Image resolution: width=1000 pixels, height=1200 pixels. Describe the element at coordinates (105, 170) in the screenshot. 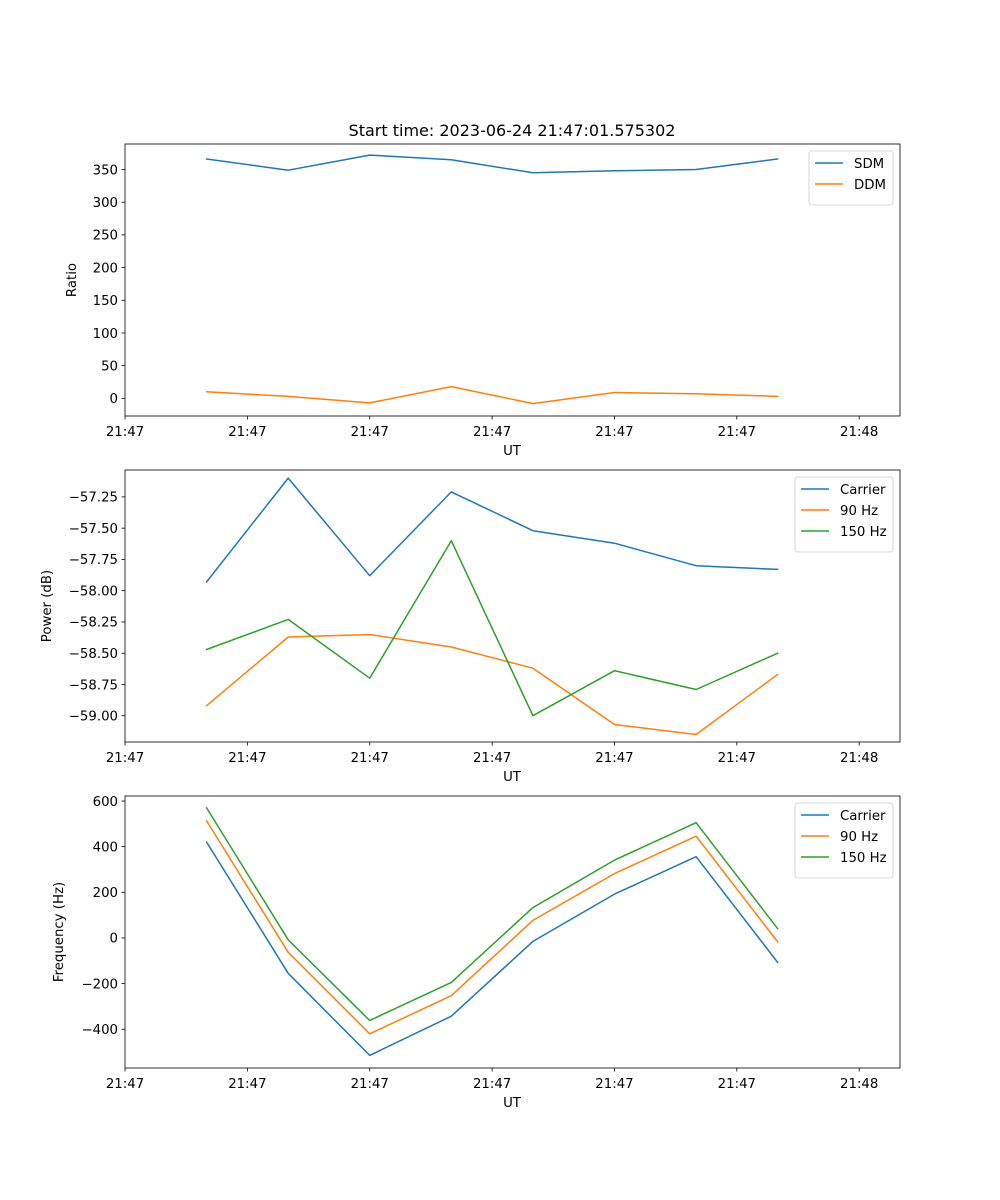

I see `y-tick-label: 350` at that location.